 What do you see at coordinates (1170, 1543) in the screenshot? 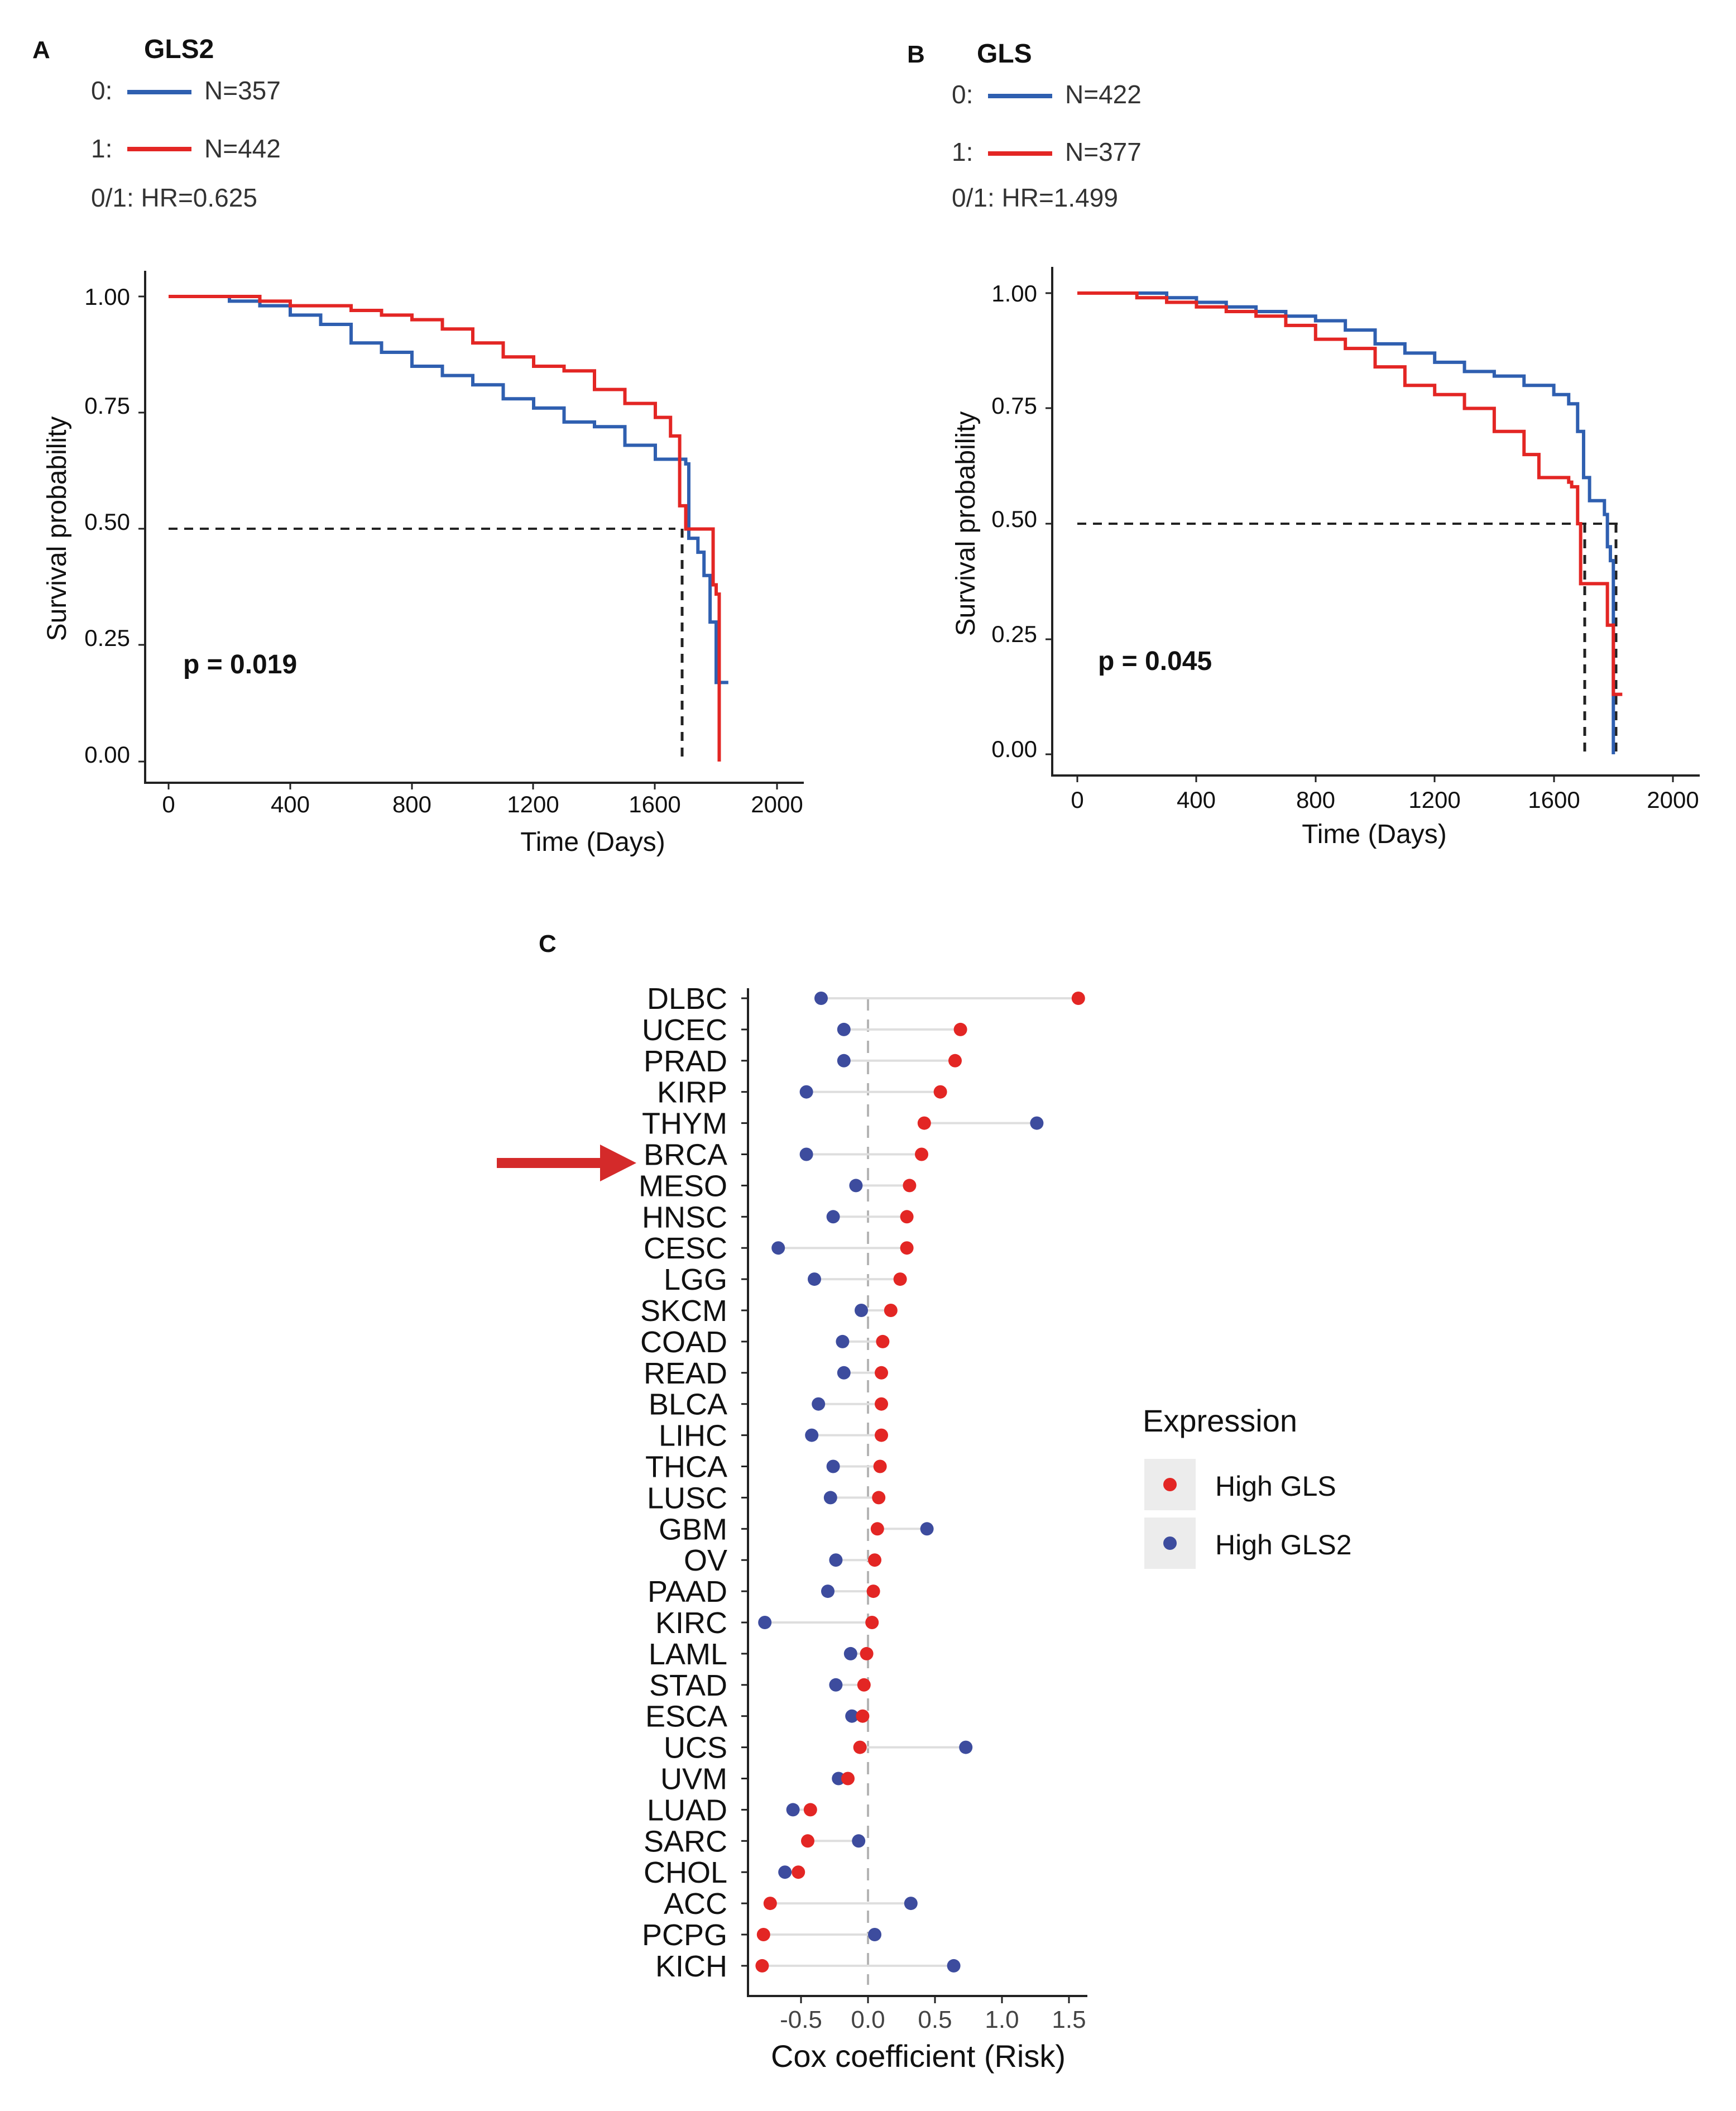
I see `legend-dot-high-gls2` at bounding box center [1170, 1543].